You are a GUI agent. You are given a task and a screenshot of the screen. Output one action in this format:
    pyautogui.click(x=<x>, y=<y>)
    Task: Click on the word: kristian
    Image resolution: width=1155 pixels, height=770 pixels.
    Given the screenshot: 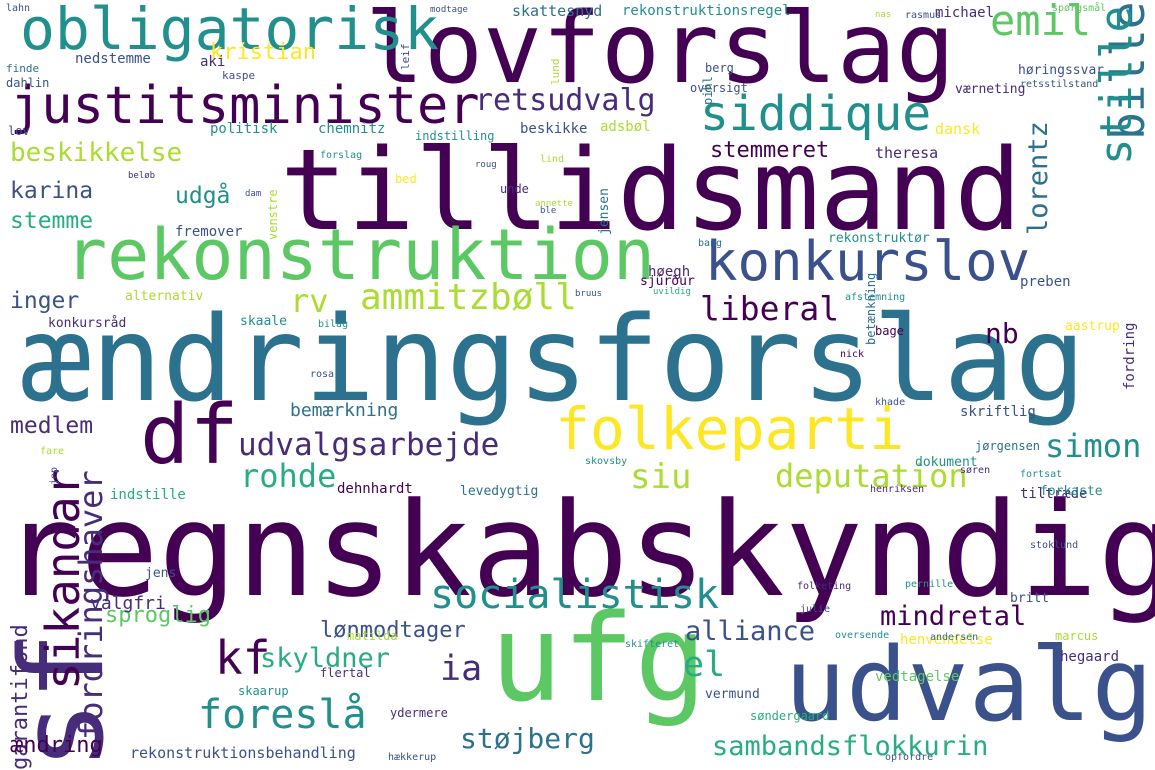 What is the action you would take?
    pyautogui.click(x=263, y=52)
    